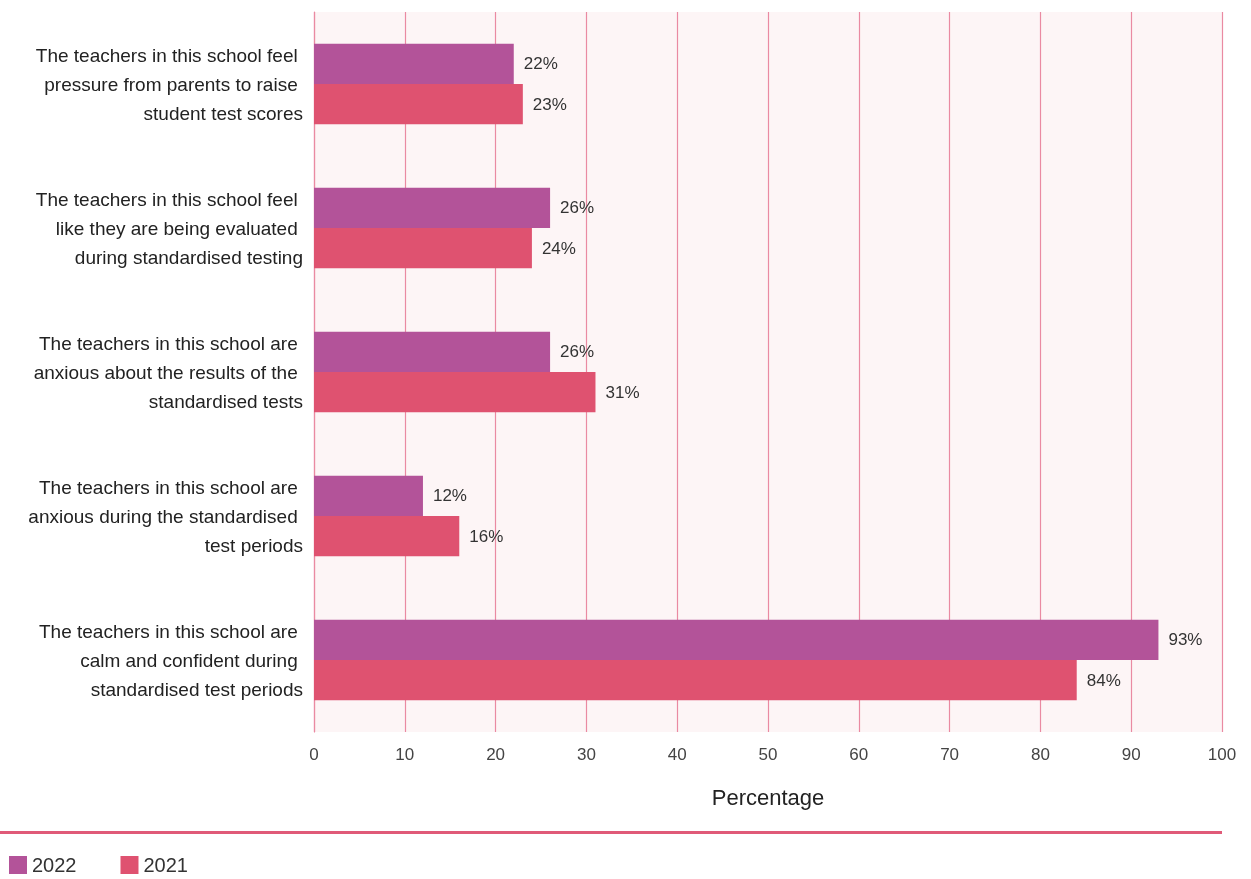 This screenshot has width=1251, height=879. I want to click on data-label: 84%, so click(1103, 680).